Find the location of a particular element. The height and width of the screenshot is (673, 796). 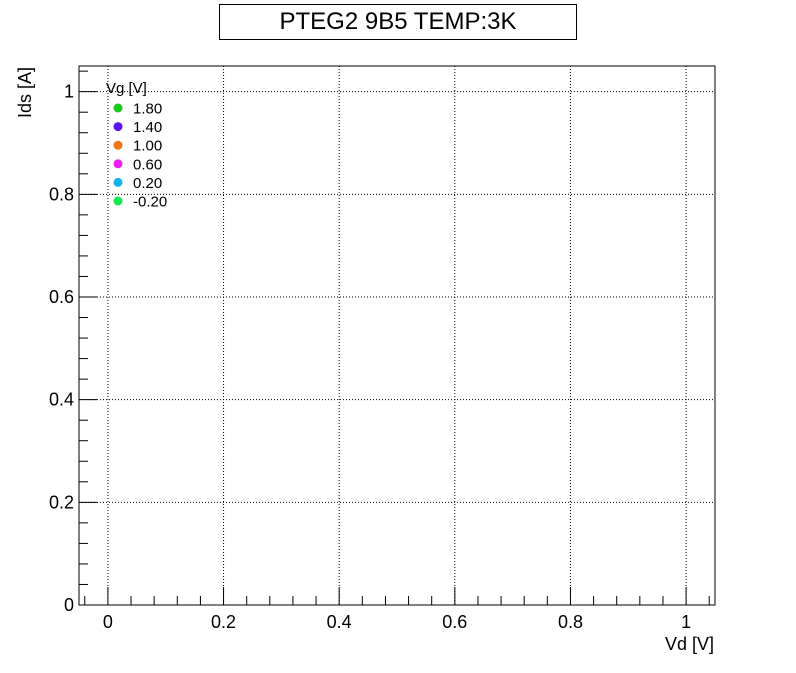

x-tick-label: 1 is located at coordinates (686, 622).